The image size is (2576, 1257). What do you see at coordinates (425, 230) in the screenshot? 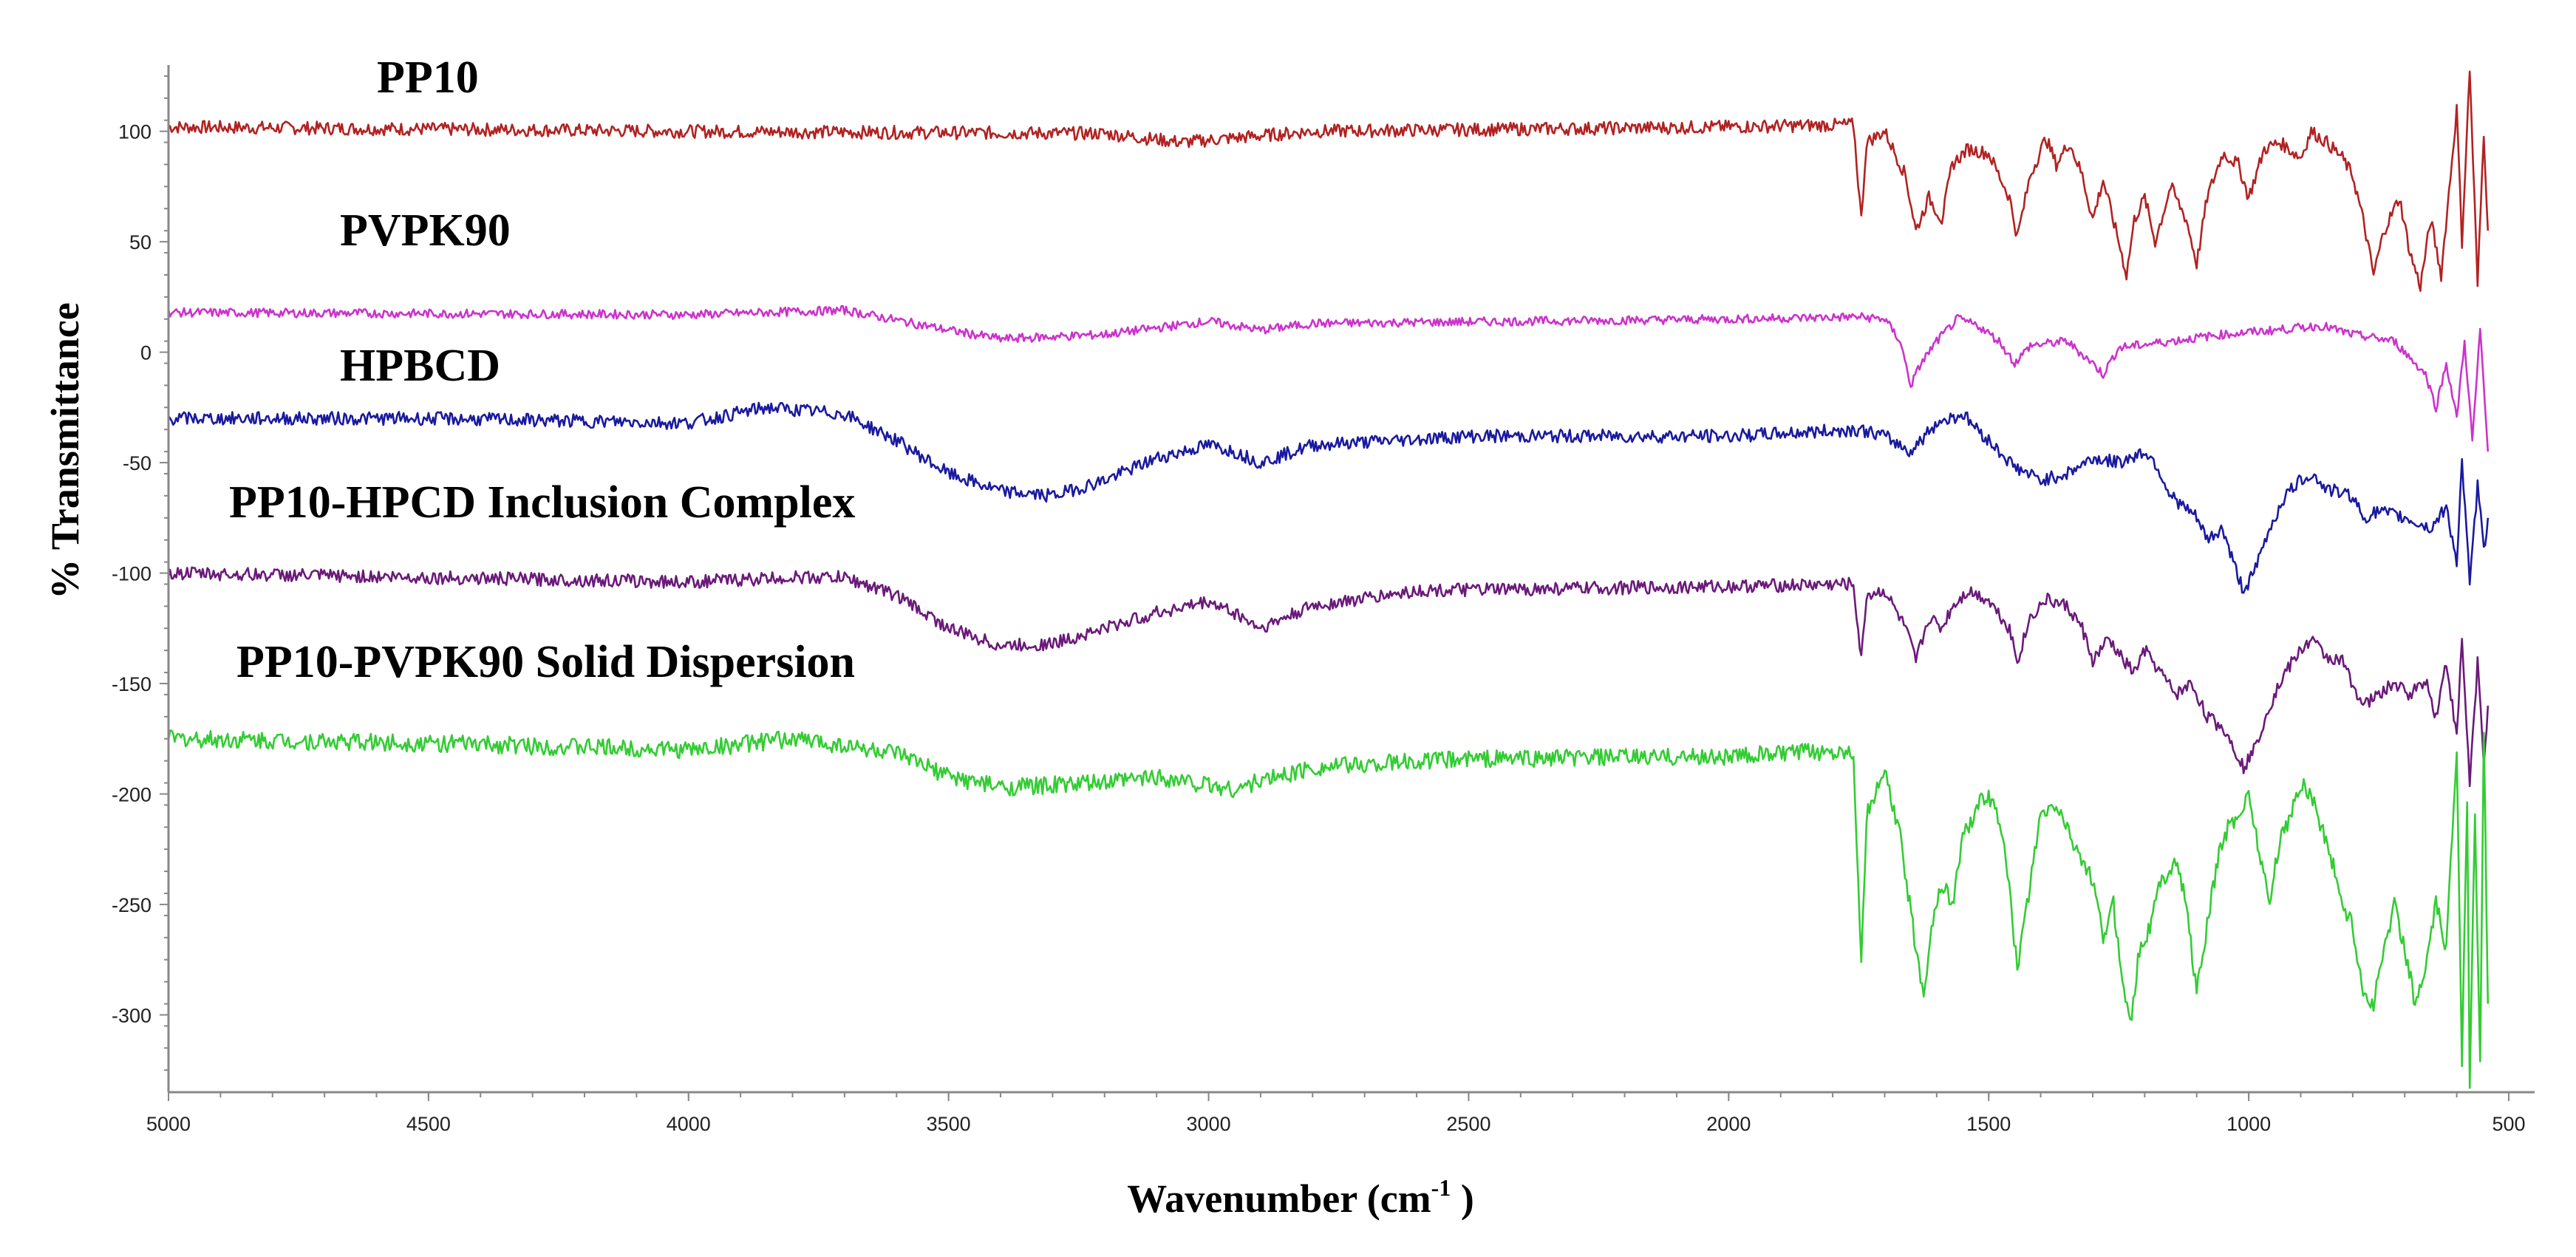
I see `series-label: PVPK90` at bounding box center [425, 230].